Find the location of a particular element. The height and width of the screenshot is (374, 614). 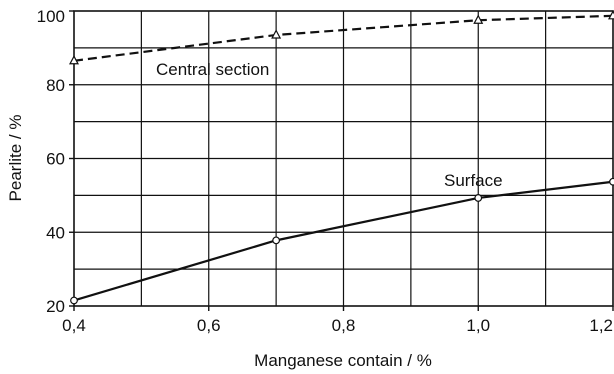

y-tick-labels: 20 40 60 80 100 is located at coordinates (51, 161).